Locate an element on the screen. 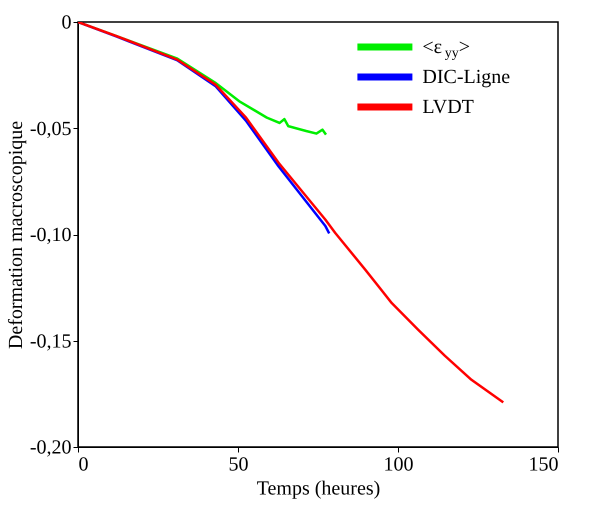 This screenshot has height=510, width=602. y-tick-label: -0,20 is located at coordinates (51, 447).